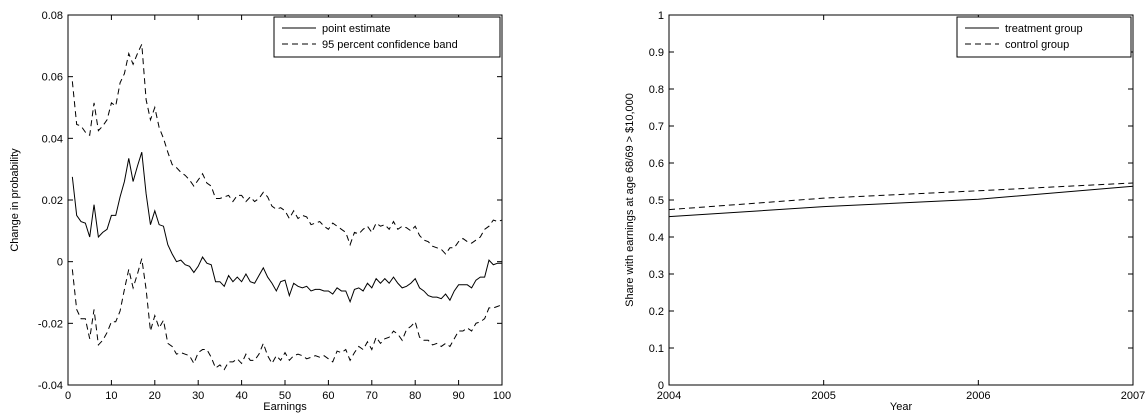  Describe the element at coordinates (978, 396) in the screenshot. I see `right-x-tick-label: 2006` at that location.